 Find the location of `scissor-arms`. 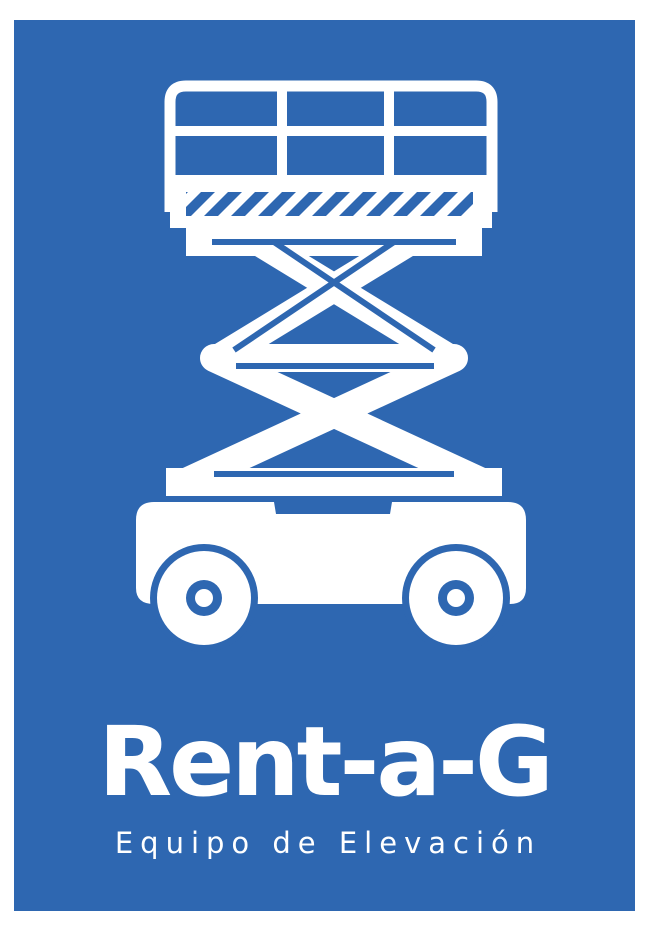

scissor-arms is located at coordinates (334, 362).